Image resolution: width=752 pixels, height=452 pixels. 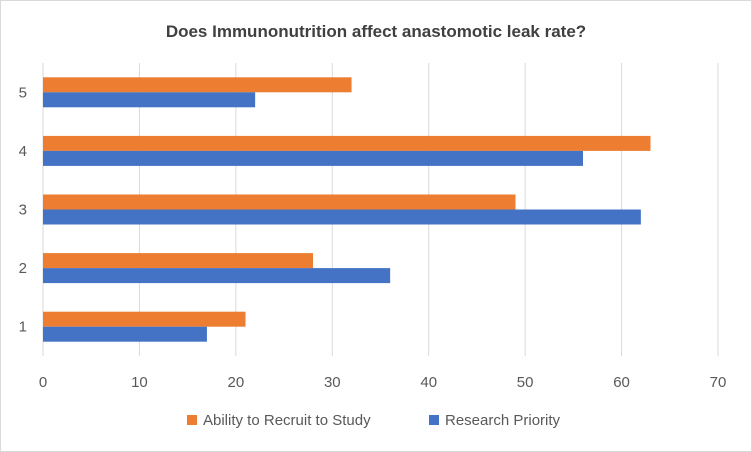 What do you see at coordinates (383, 382) in the screenshot?
I see `x-axis-tick-labels: 0 10 20 30 40 50 60 70` at bounding box center [383, 382].